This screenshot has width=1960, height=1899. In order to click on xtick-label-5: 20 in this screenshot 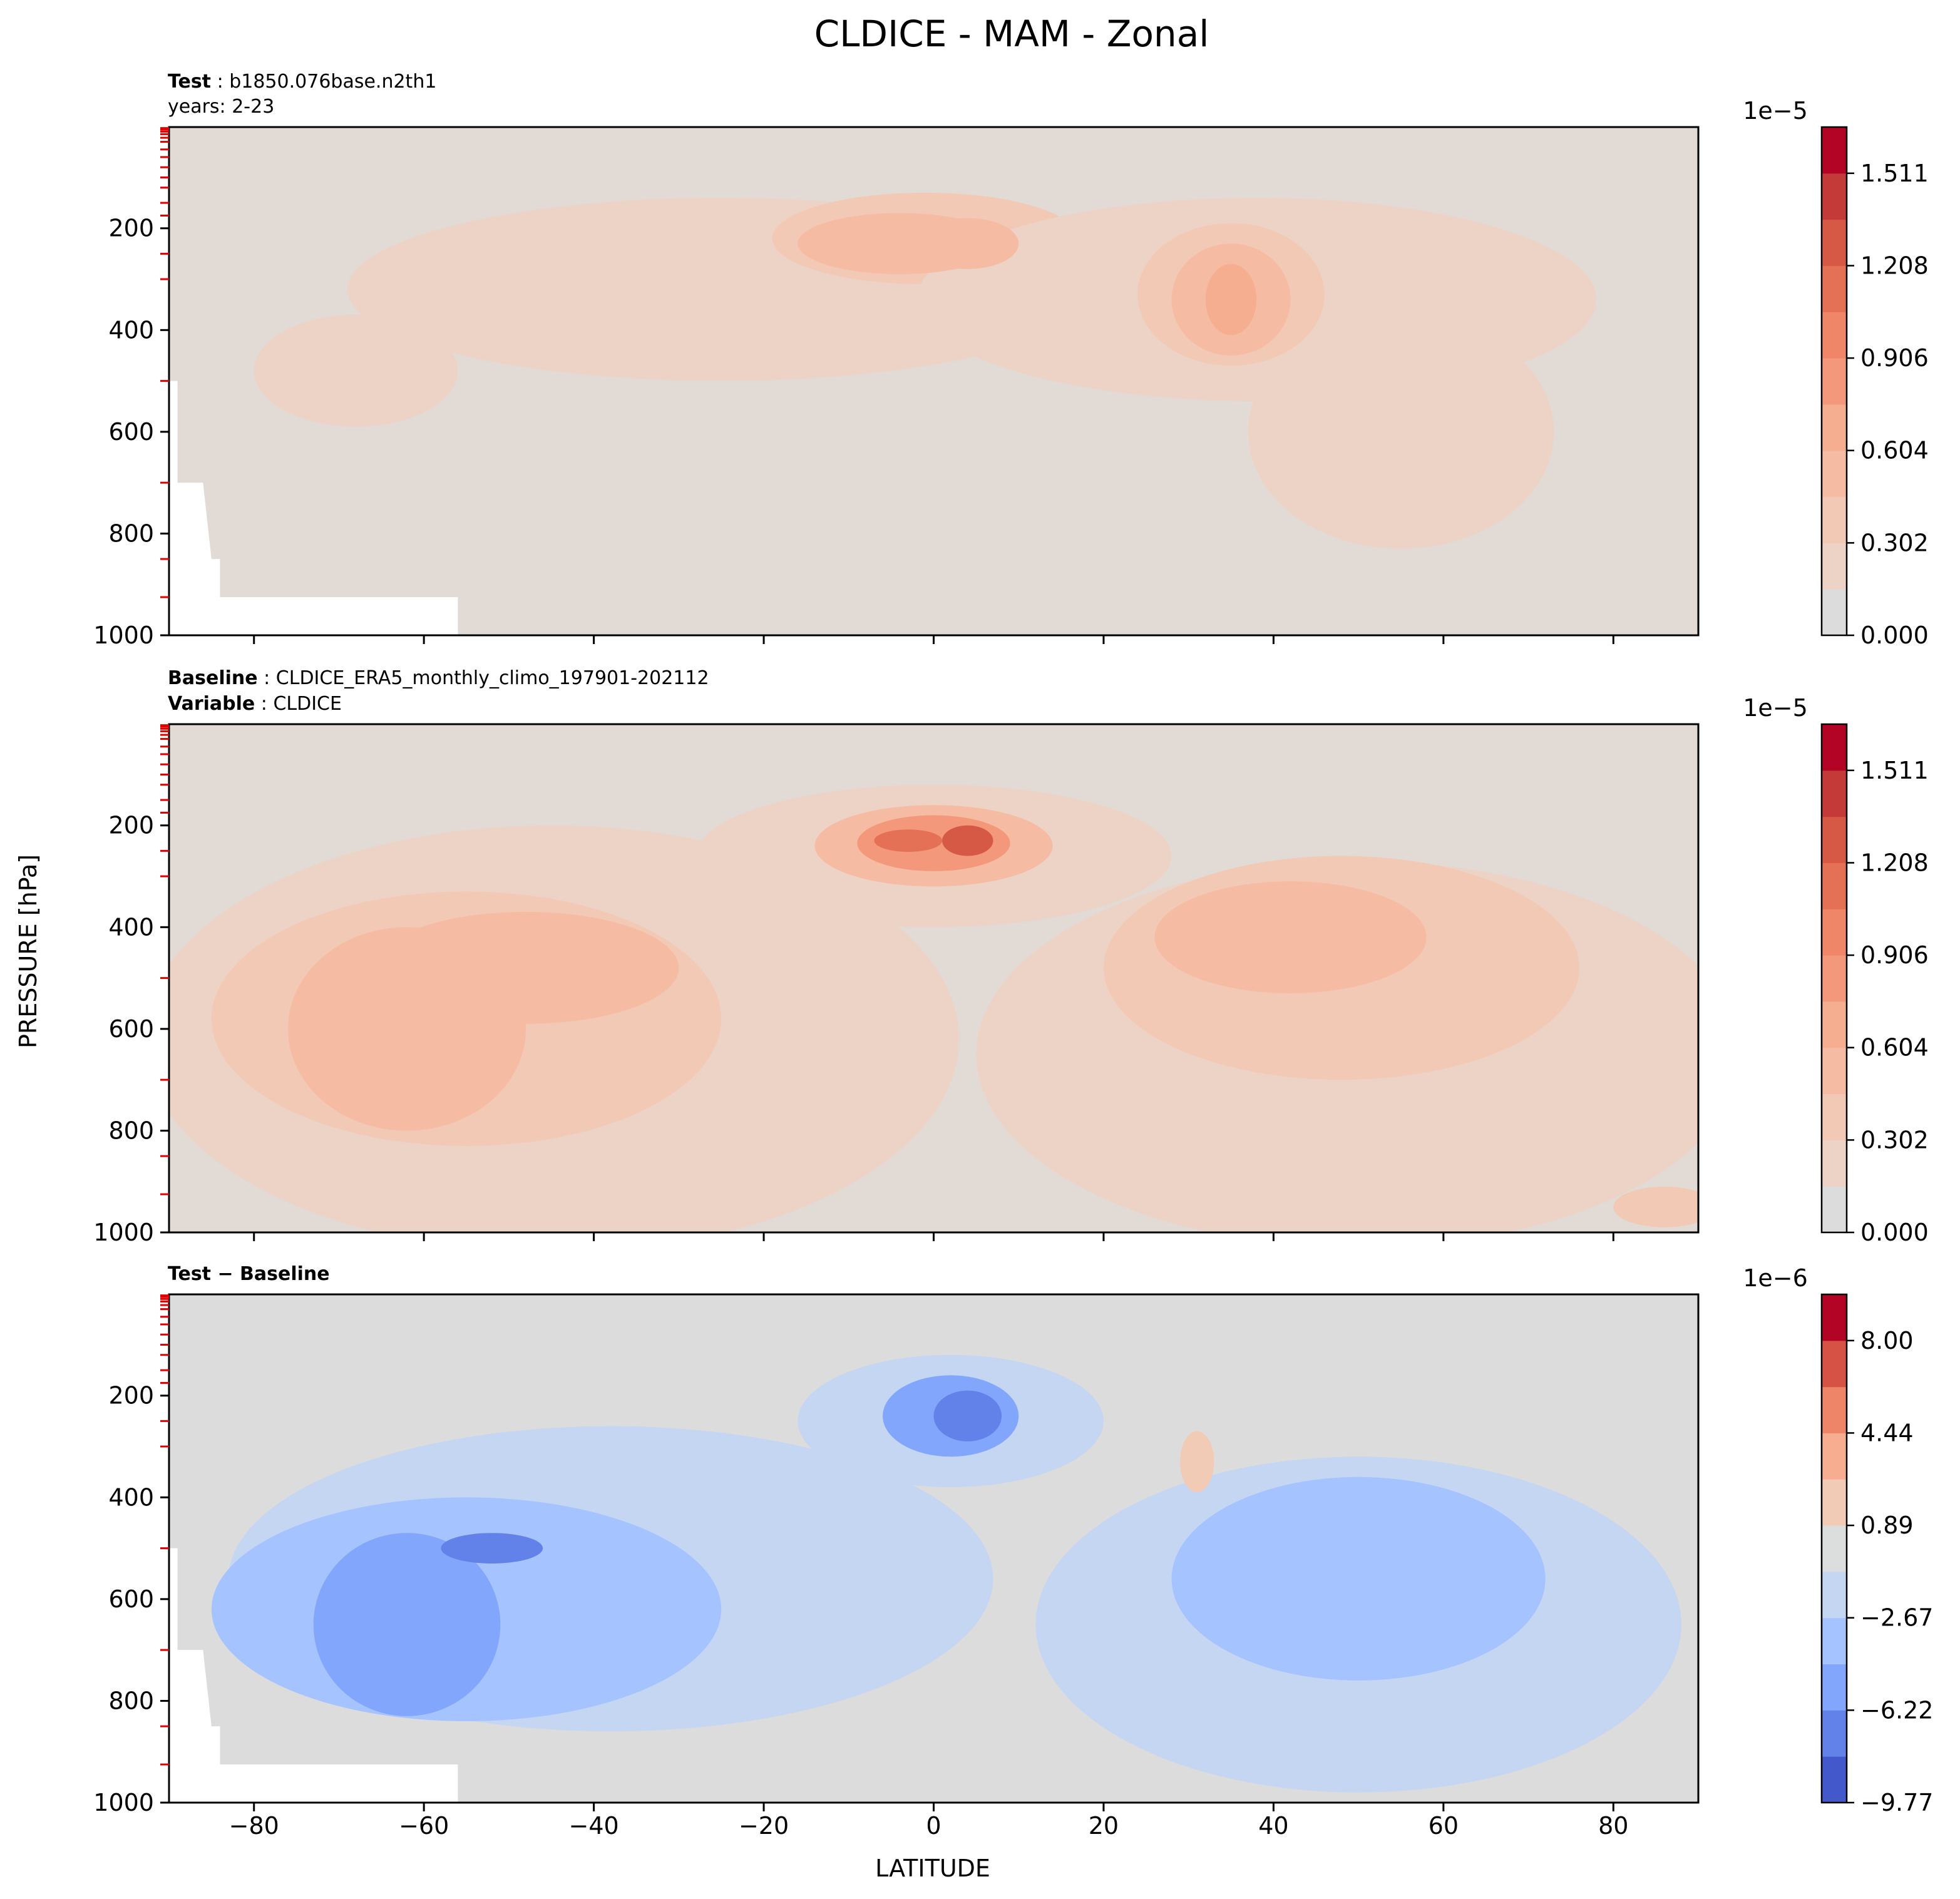, I will do `click(1104, 1826)`.